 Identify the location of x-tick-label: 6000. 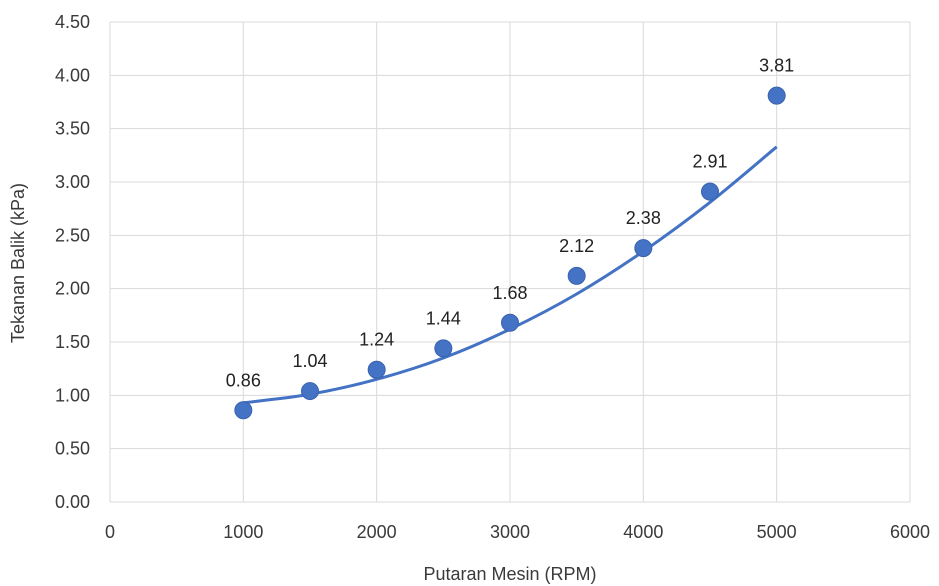
(910, 532).